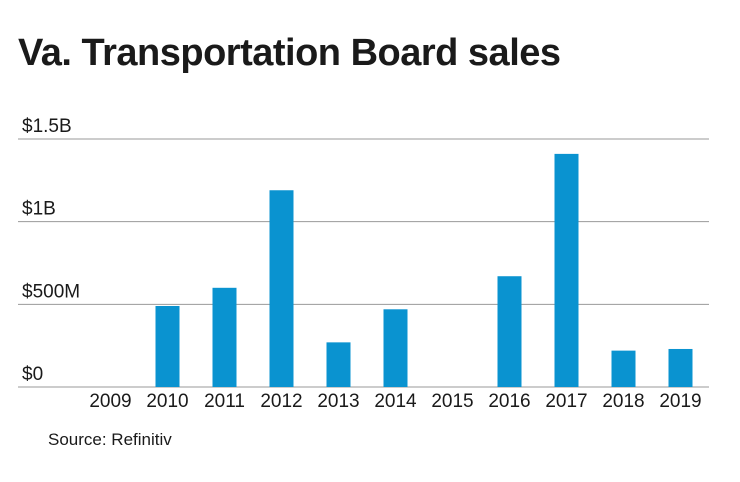 This screenshot has height=482, width=740. What do you see at coordinates (224, 401) in the screenshot?
I see `x-tick-label-2011: 2011` at bounding box center [224, 401].